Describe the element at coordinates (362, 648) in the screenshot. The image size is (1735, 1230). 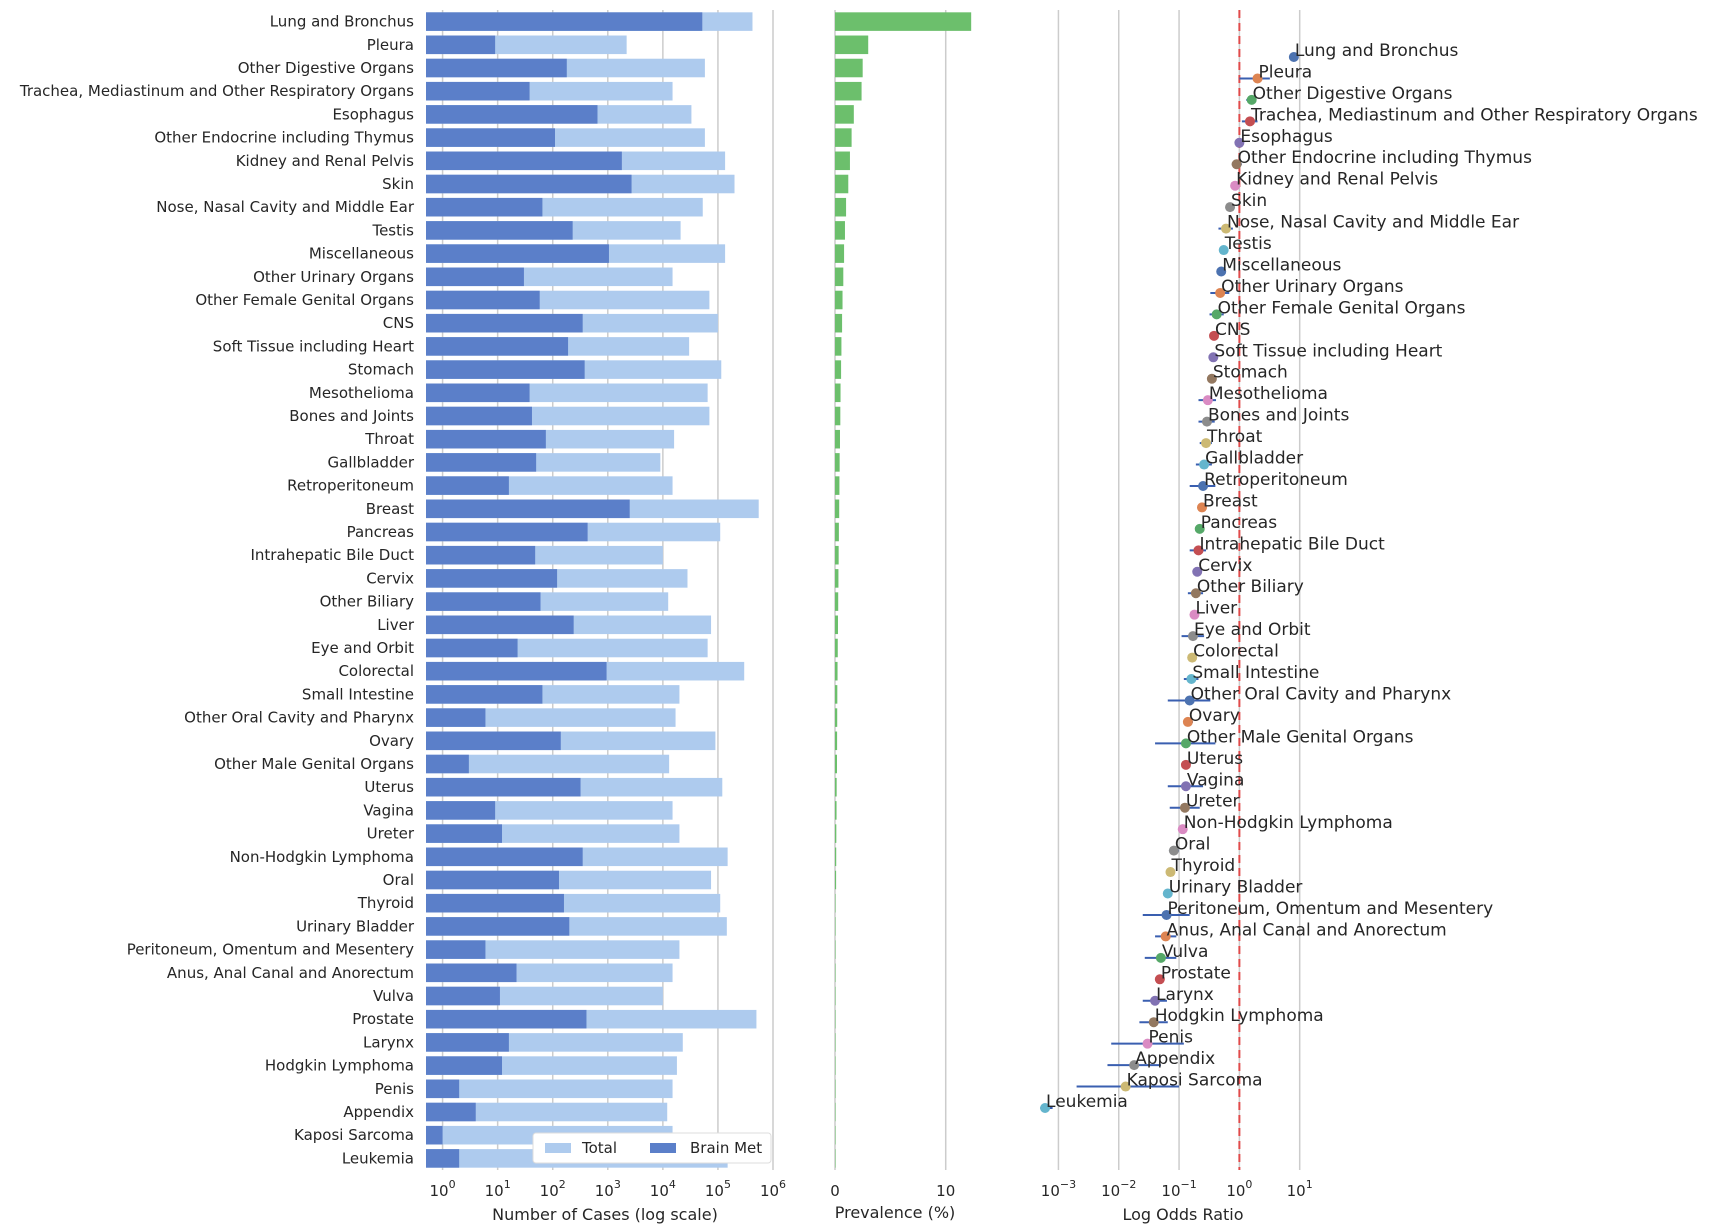
I see `category-label: Eye and Orbit` at that location.